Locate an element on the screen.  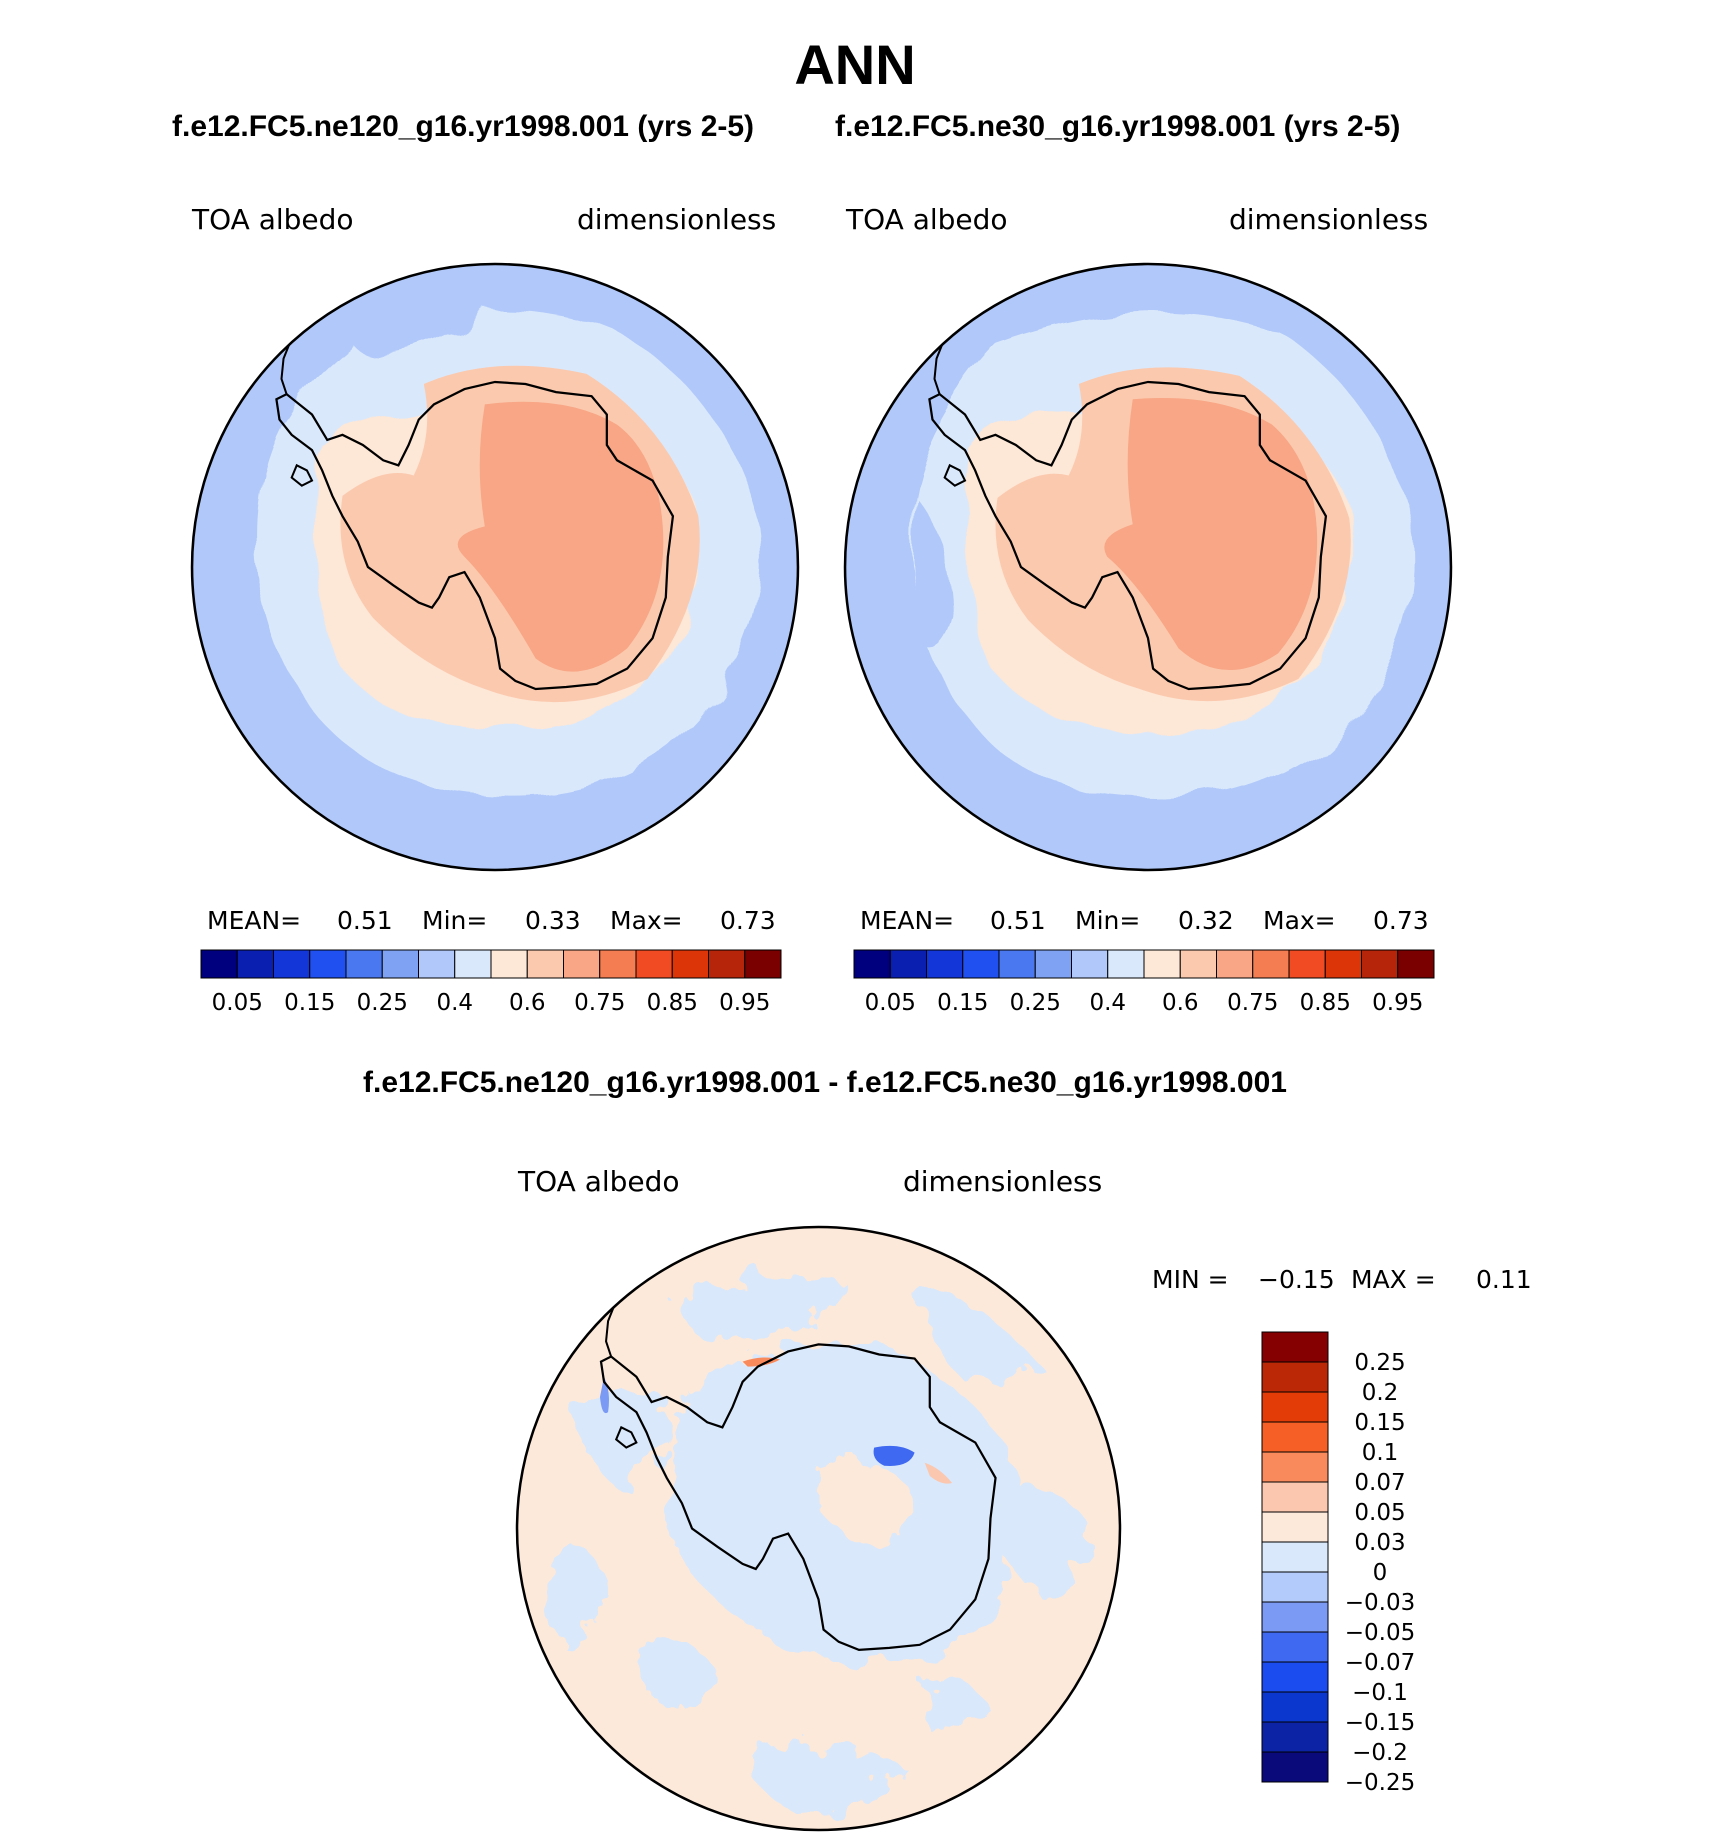
case1-title: f.e12.FC5.ne120_g16.yr1998.001 (yrs 2-5) is located at coordinates (463, 126).